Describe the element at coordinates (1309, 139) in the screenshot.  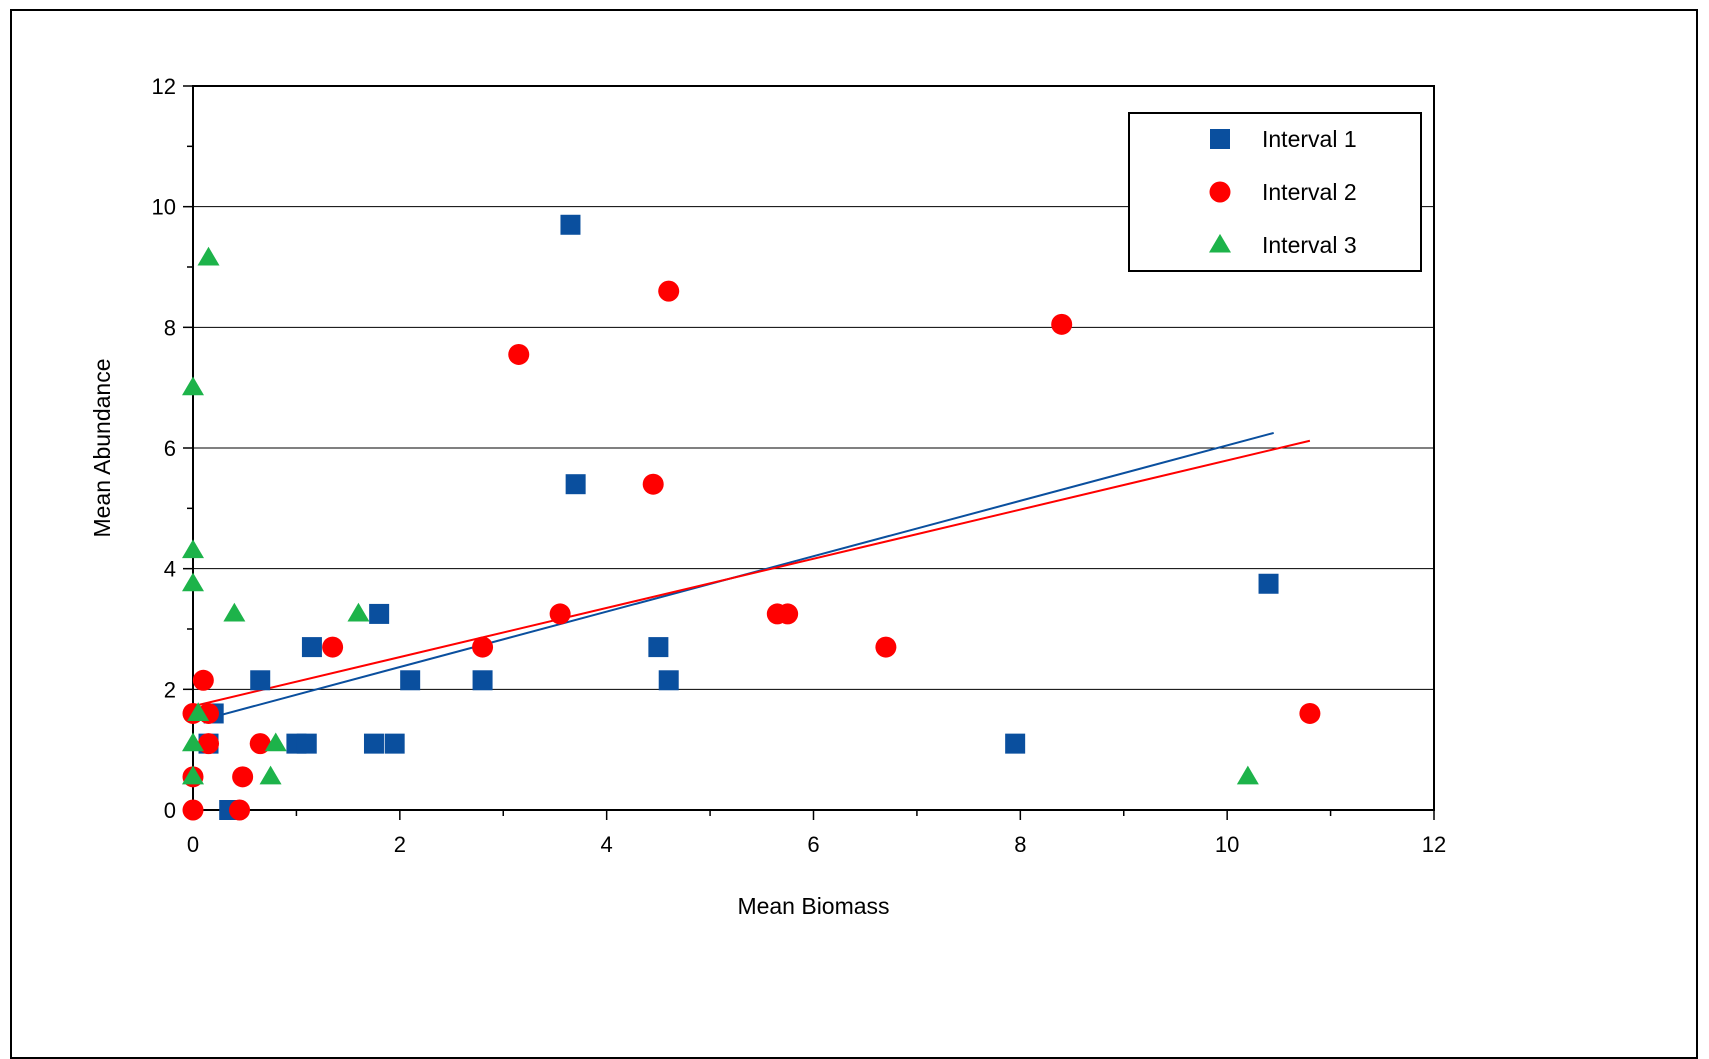
I see `legend-label: Interval 1` at that location.